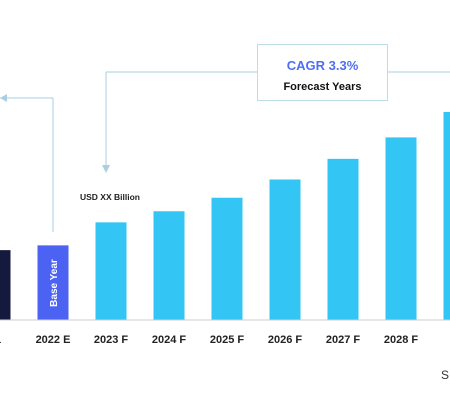  What do you see at coordinates (322, 87) in the screenshot?
I see `cagr-subtitle: Forecast Years` at bounding box center [322, 87].